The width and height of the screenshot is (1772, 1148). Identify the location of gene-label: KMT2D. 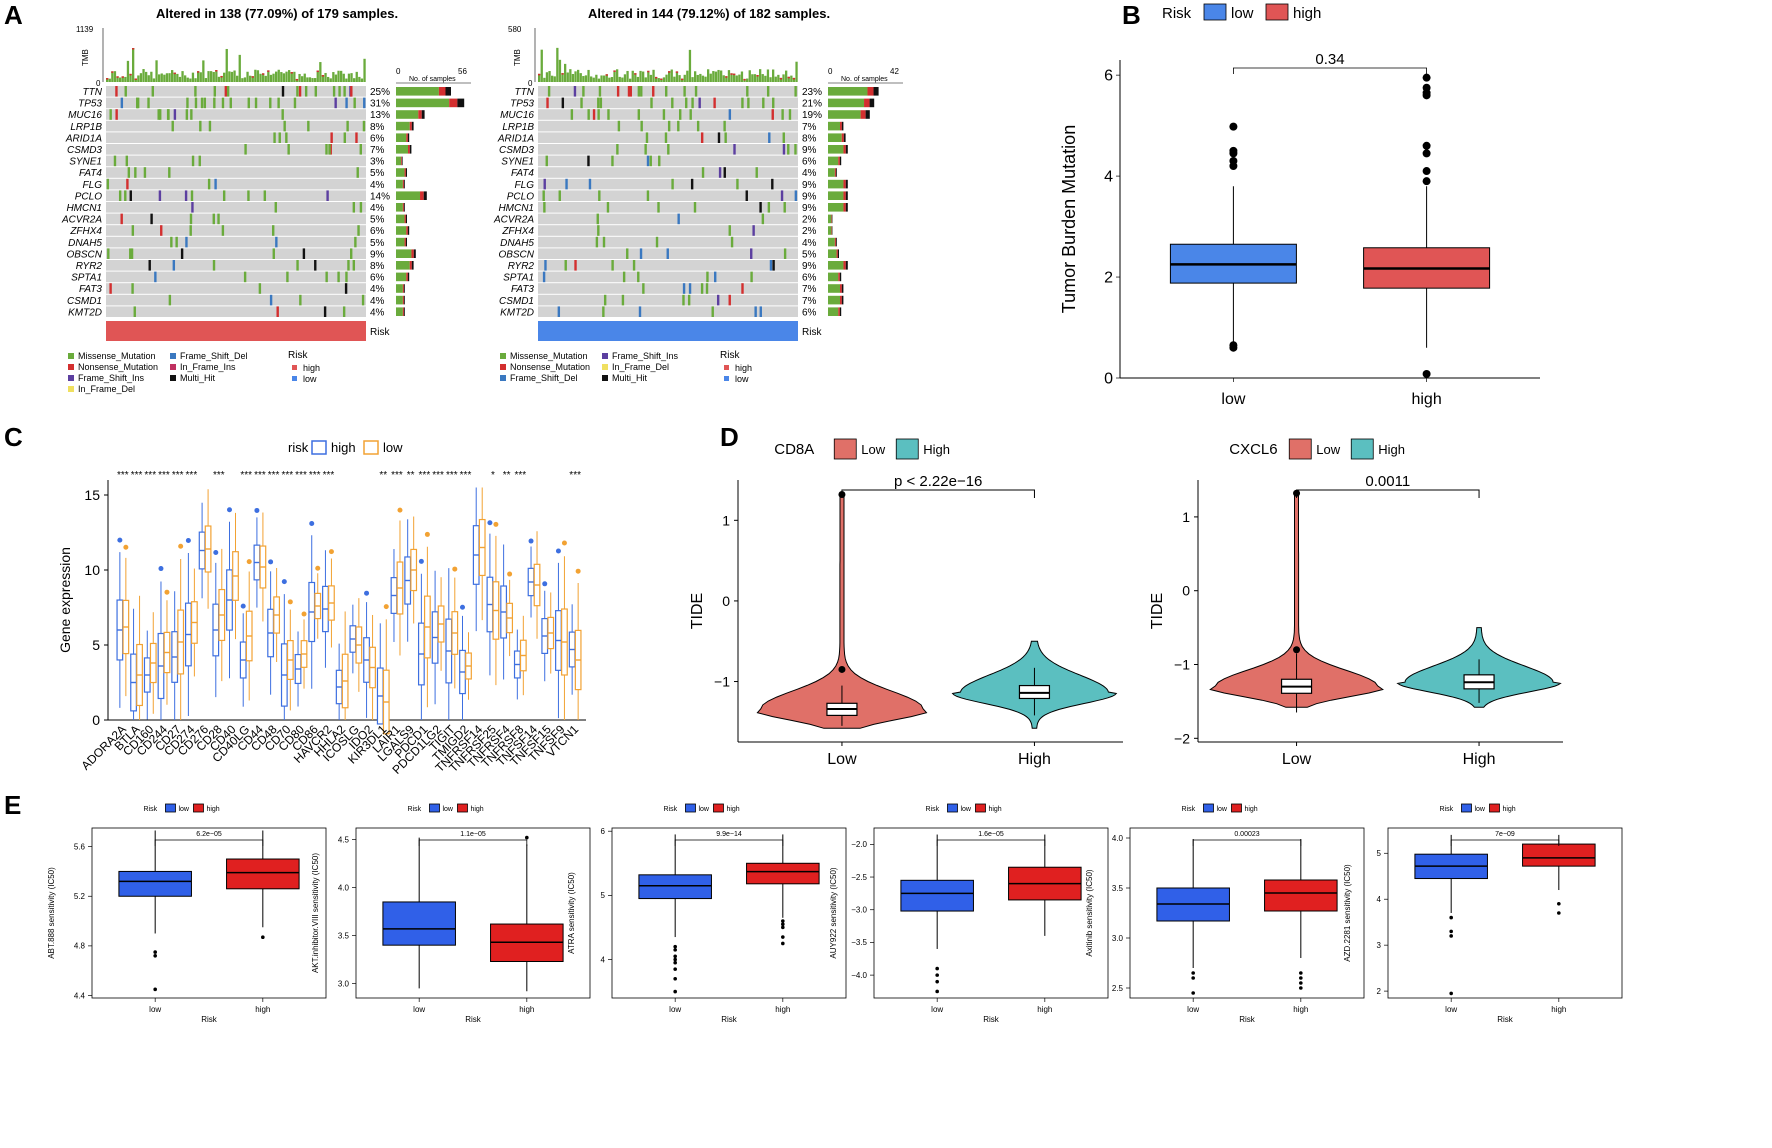
(85, 312).